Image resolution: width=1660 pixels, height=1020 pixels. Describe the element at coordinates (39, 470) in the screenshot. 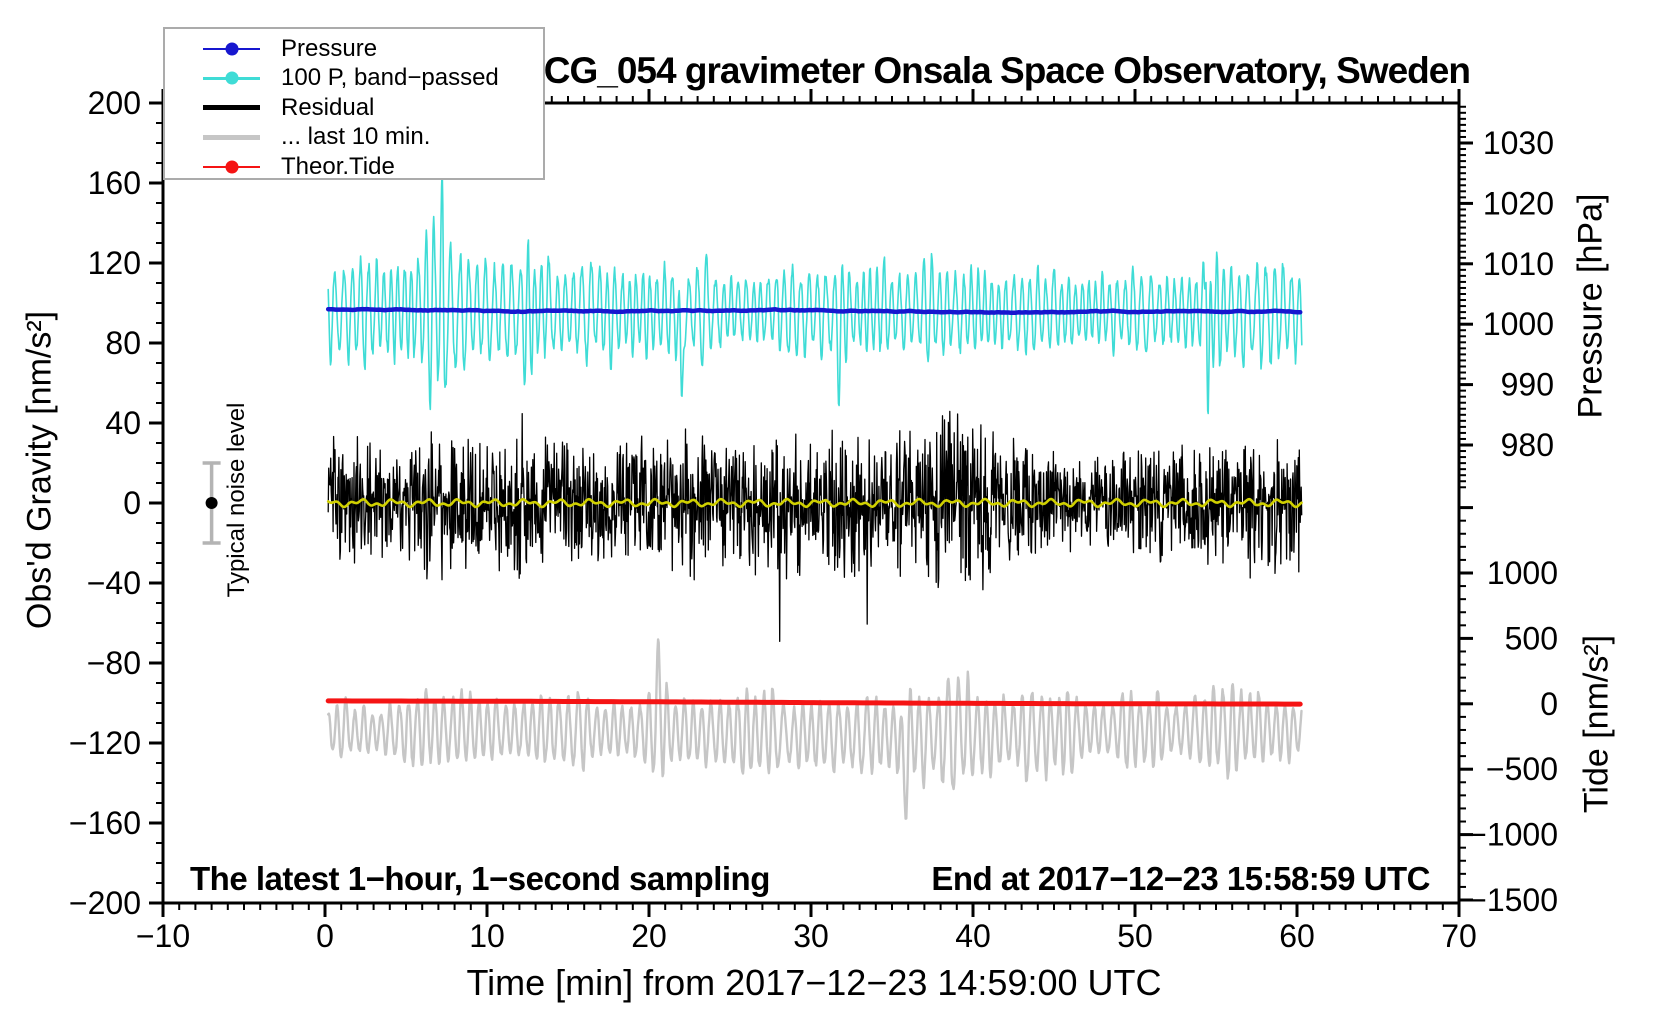

I see `left-axis-label: Obs'd Gravity [nm/s²]` at that location.